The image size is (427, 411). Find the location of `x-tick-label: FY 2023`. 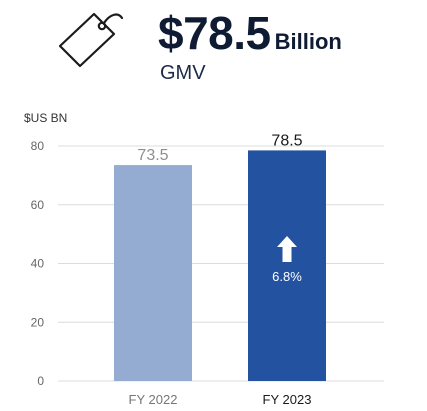

x-tick-label: FY 2023 is located at coordinates (287, 399).